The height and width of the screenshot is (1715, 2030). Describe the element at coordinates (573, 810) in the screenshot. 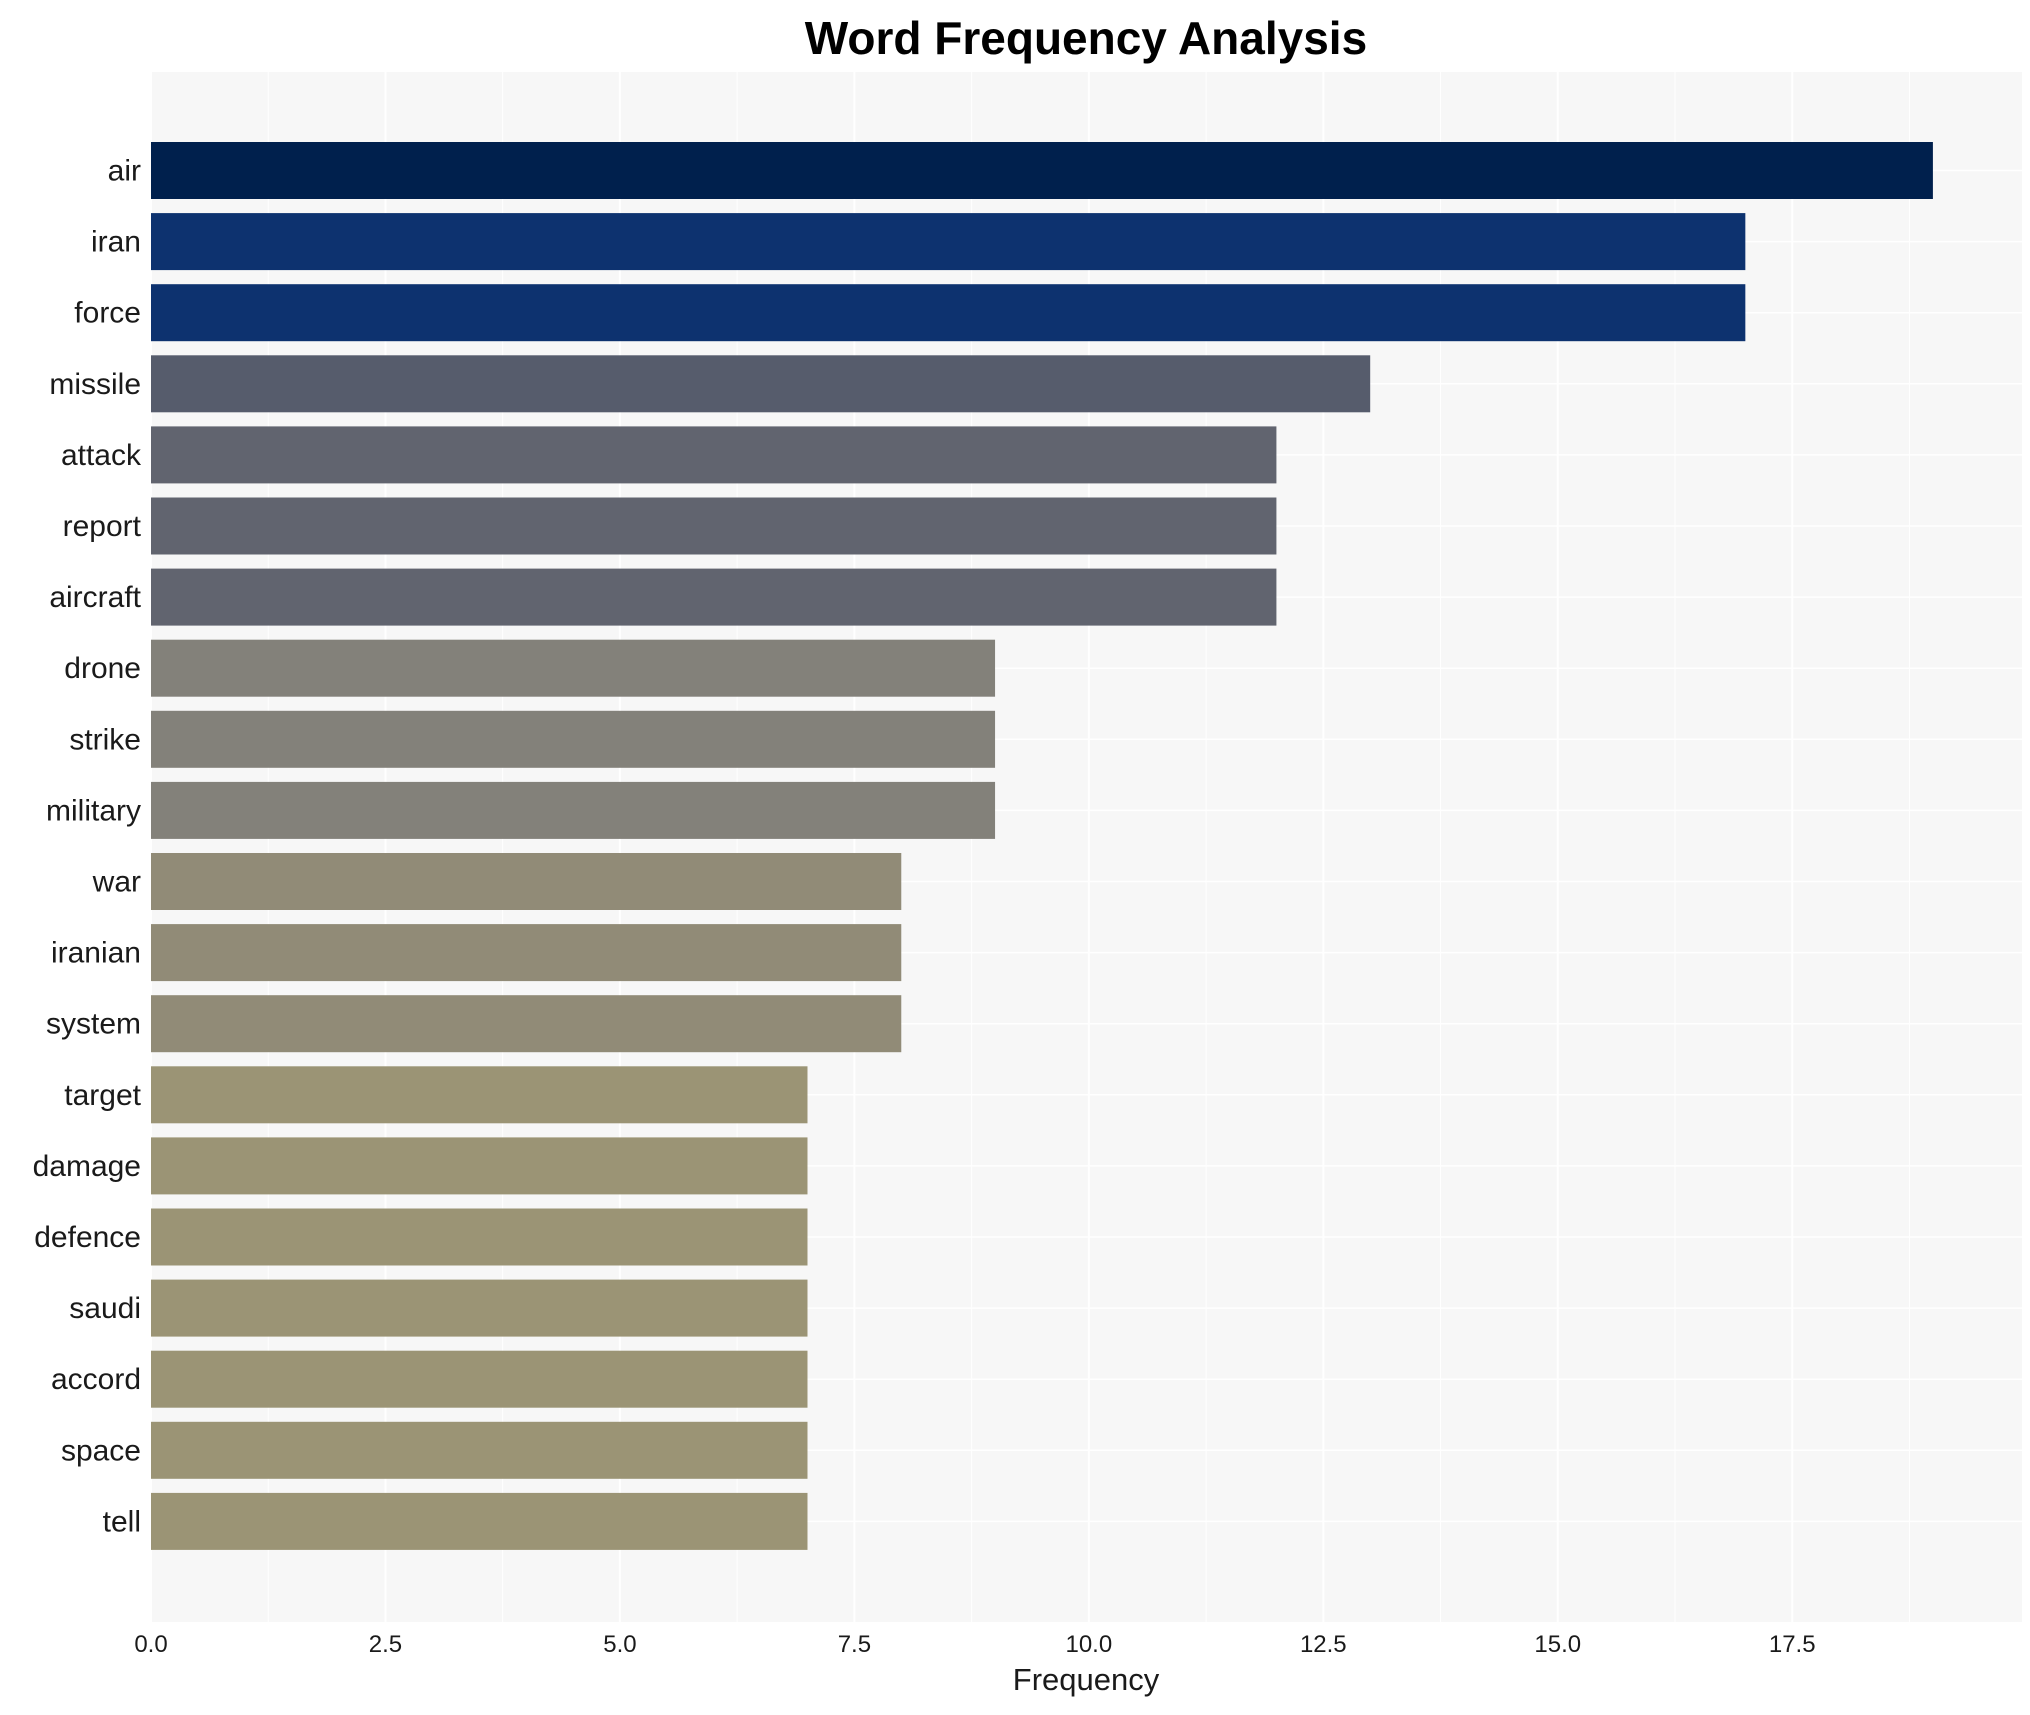

I see `bar-military` at that location.